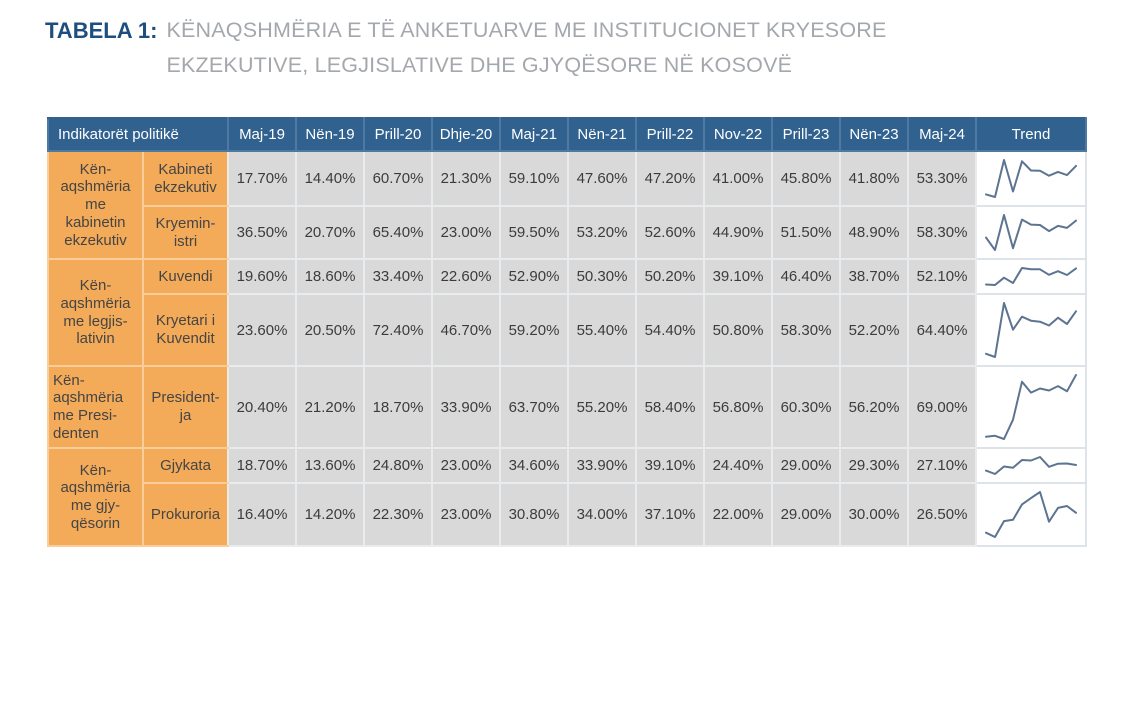 The image size is (1125, 707). I want to click on value-cell: 18.70%, so click(262, 465).